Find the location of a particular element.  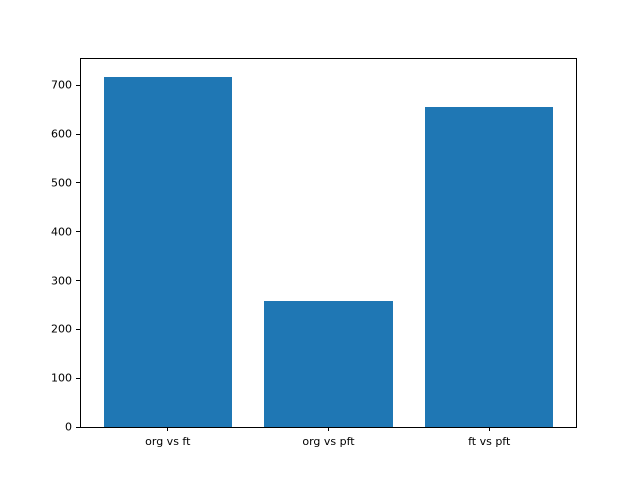

y-axis-tick-label: 300 is located at coordinates (61, 281).